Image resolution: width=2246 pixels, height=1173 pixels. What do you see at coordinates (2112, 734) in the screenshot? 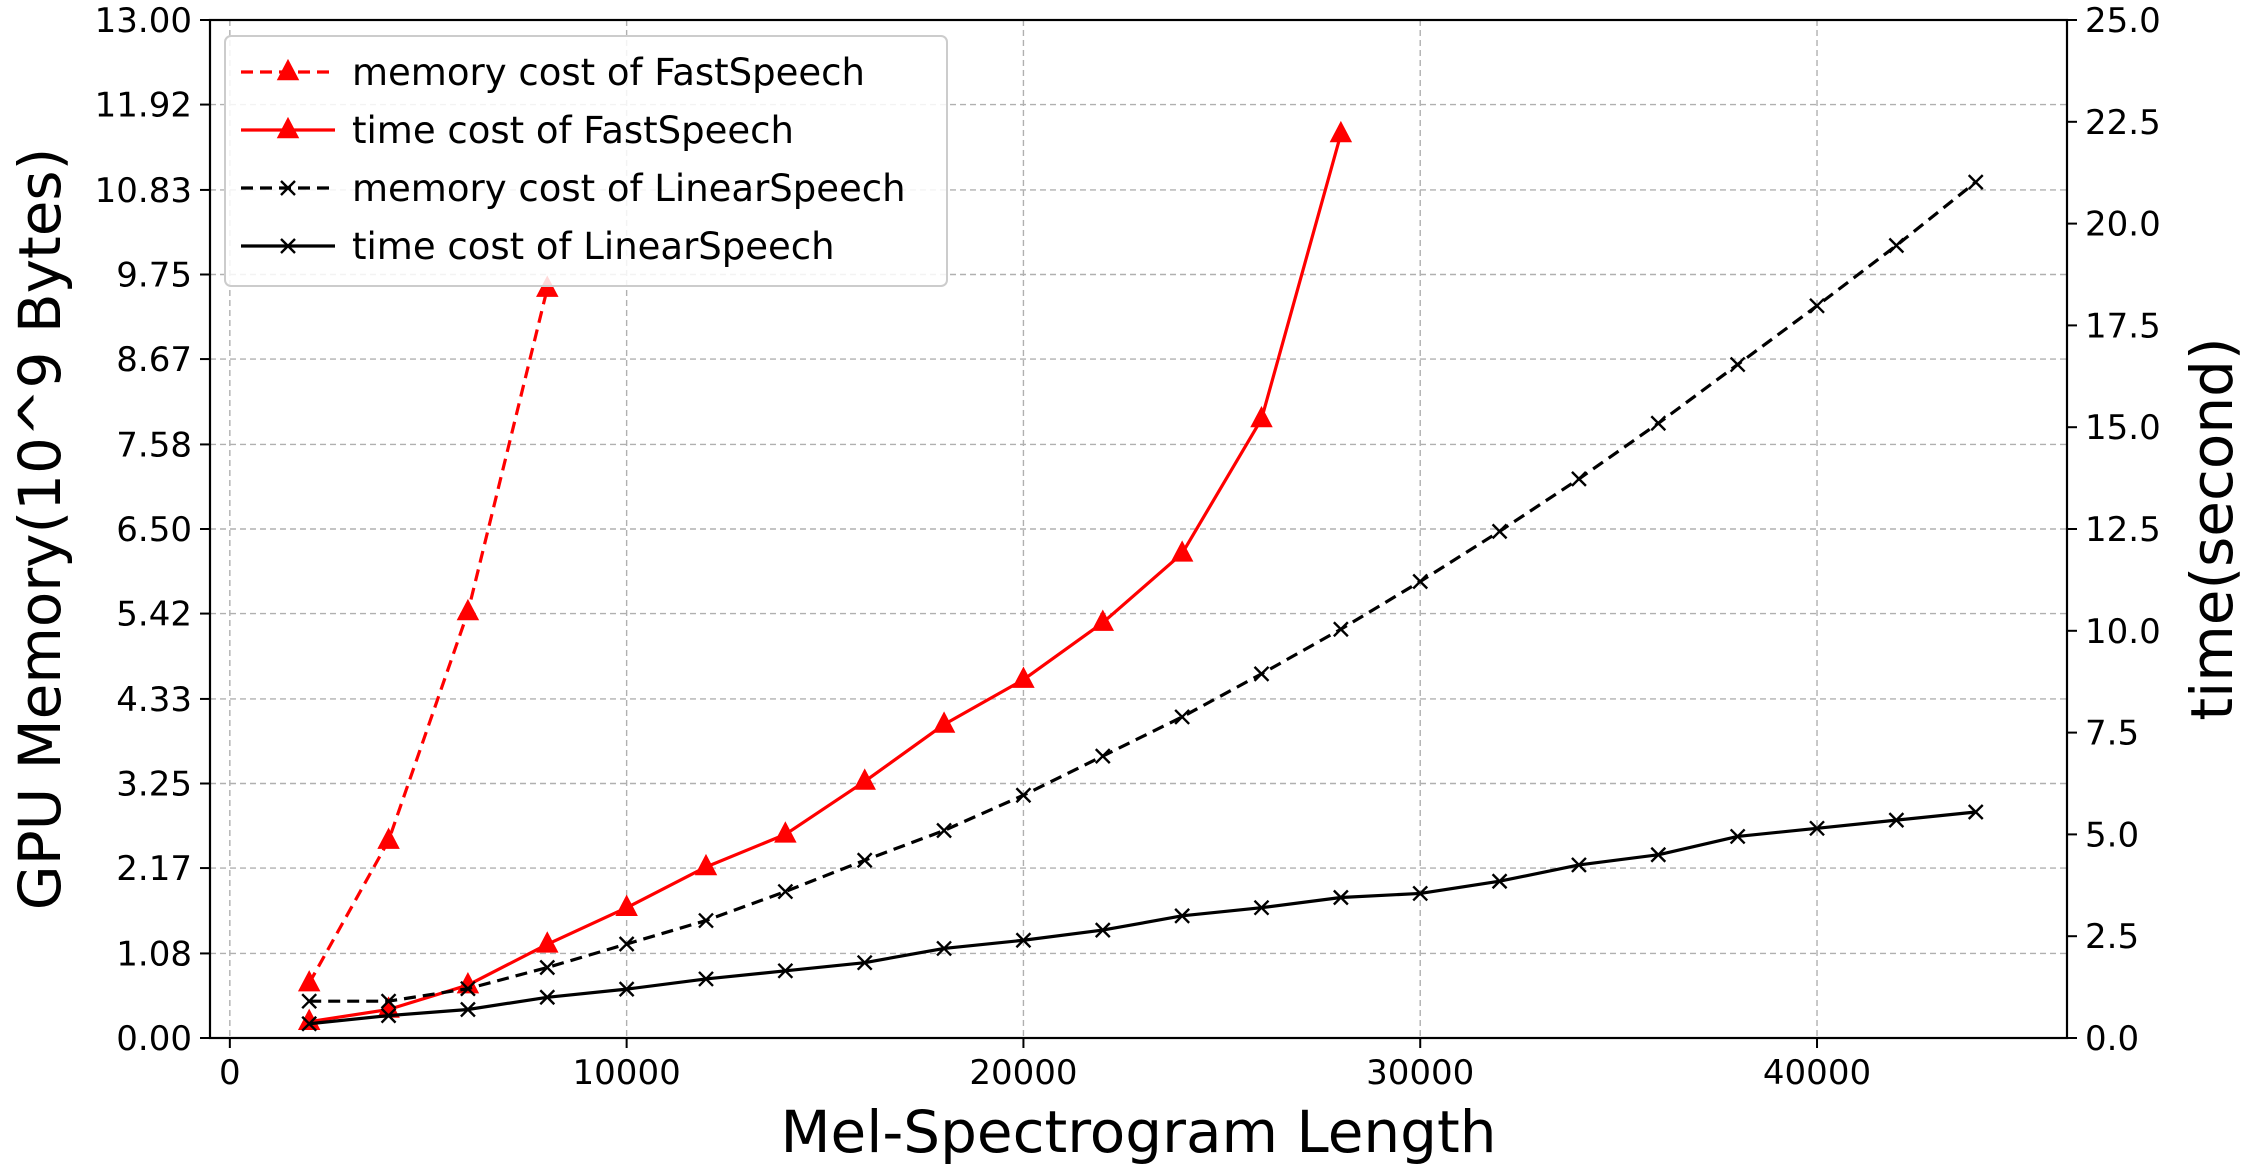
I see `y-tick-label-right: 7.5` at bounding box center [2112, 734].